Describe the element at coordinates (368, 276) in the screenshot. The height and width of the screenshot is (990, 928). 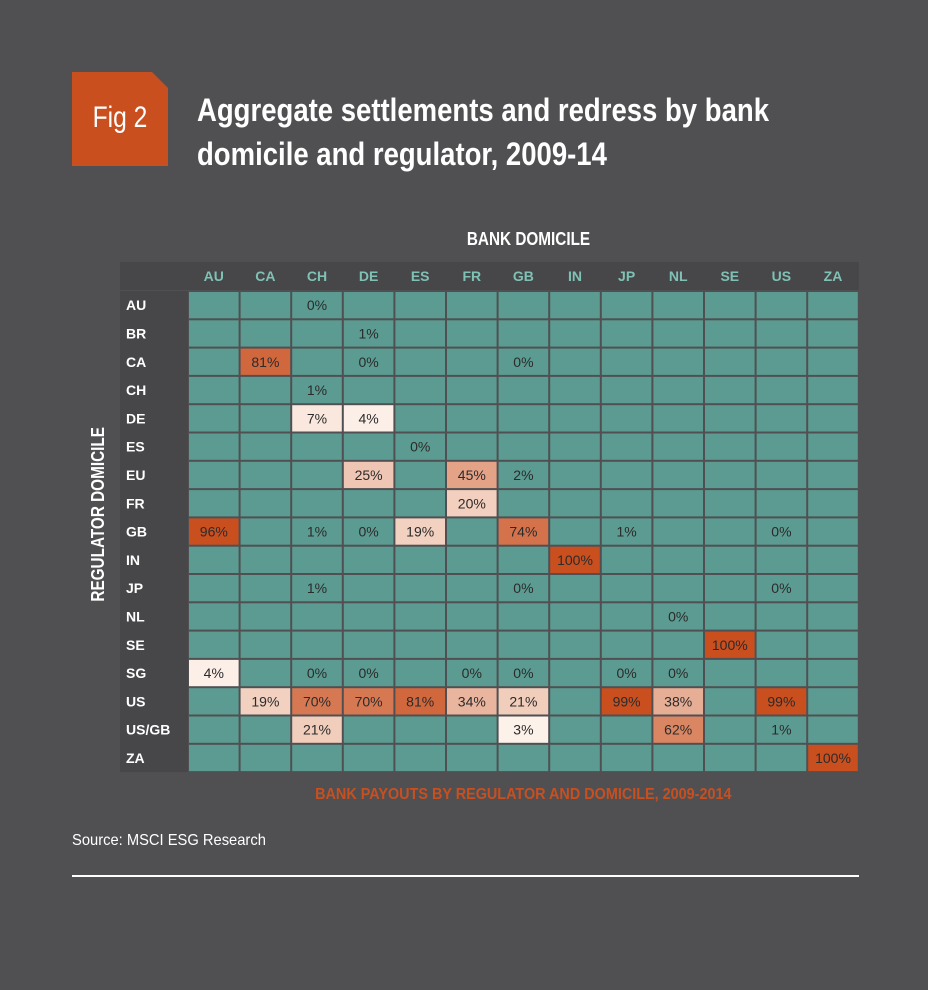
I see `column-label-de: DE` at that location.